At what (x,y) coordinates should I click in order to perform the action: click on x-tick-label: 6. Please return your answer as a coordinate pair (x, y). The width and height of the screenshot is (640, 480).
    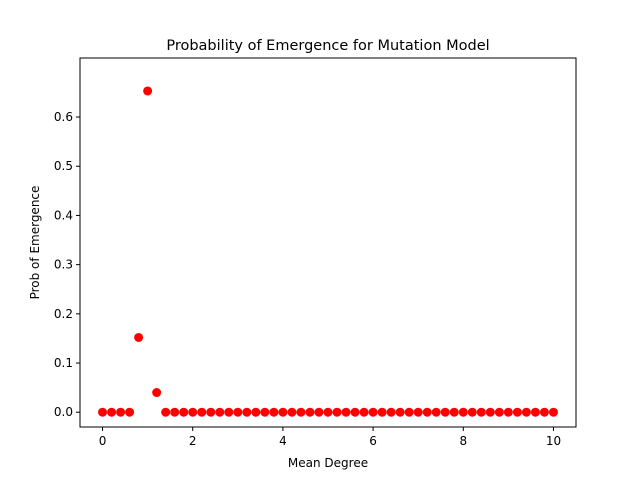
    Looking at the image, I should click on (373, 441).